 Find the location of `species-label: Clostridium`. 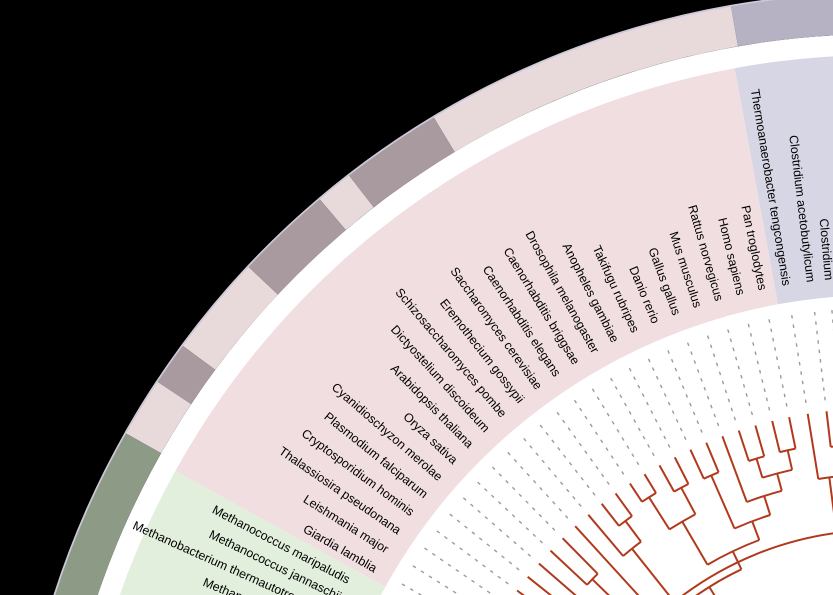

species-label: Clostridium is located at coordinates (825, 249).